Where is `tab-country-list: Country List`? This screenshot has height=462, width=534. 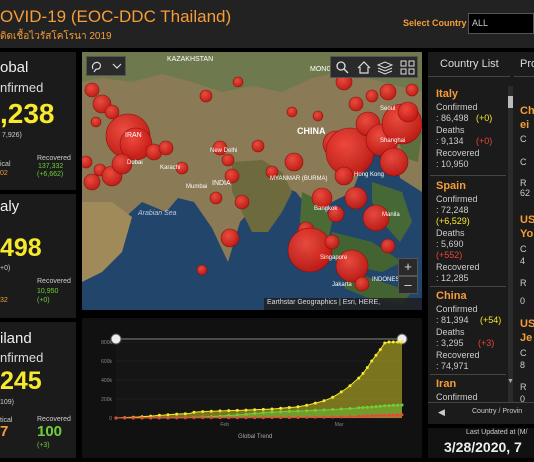
tab-country-list: Country List is located at coordinates (469, 64).